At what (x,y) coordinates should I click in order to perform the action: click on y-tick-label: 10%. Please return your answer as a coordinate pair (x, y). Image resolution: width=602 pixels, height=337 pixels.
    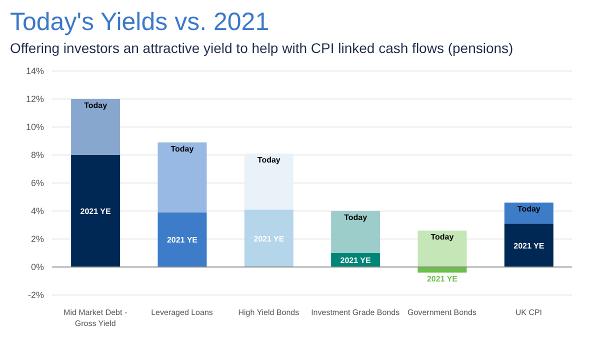
    Looking at the image, I should click on (35, 127).